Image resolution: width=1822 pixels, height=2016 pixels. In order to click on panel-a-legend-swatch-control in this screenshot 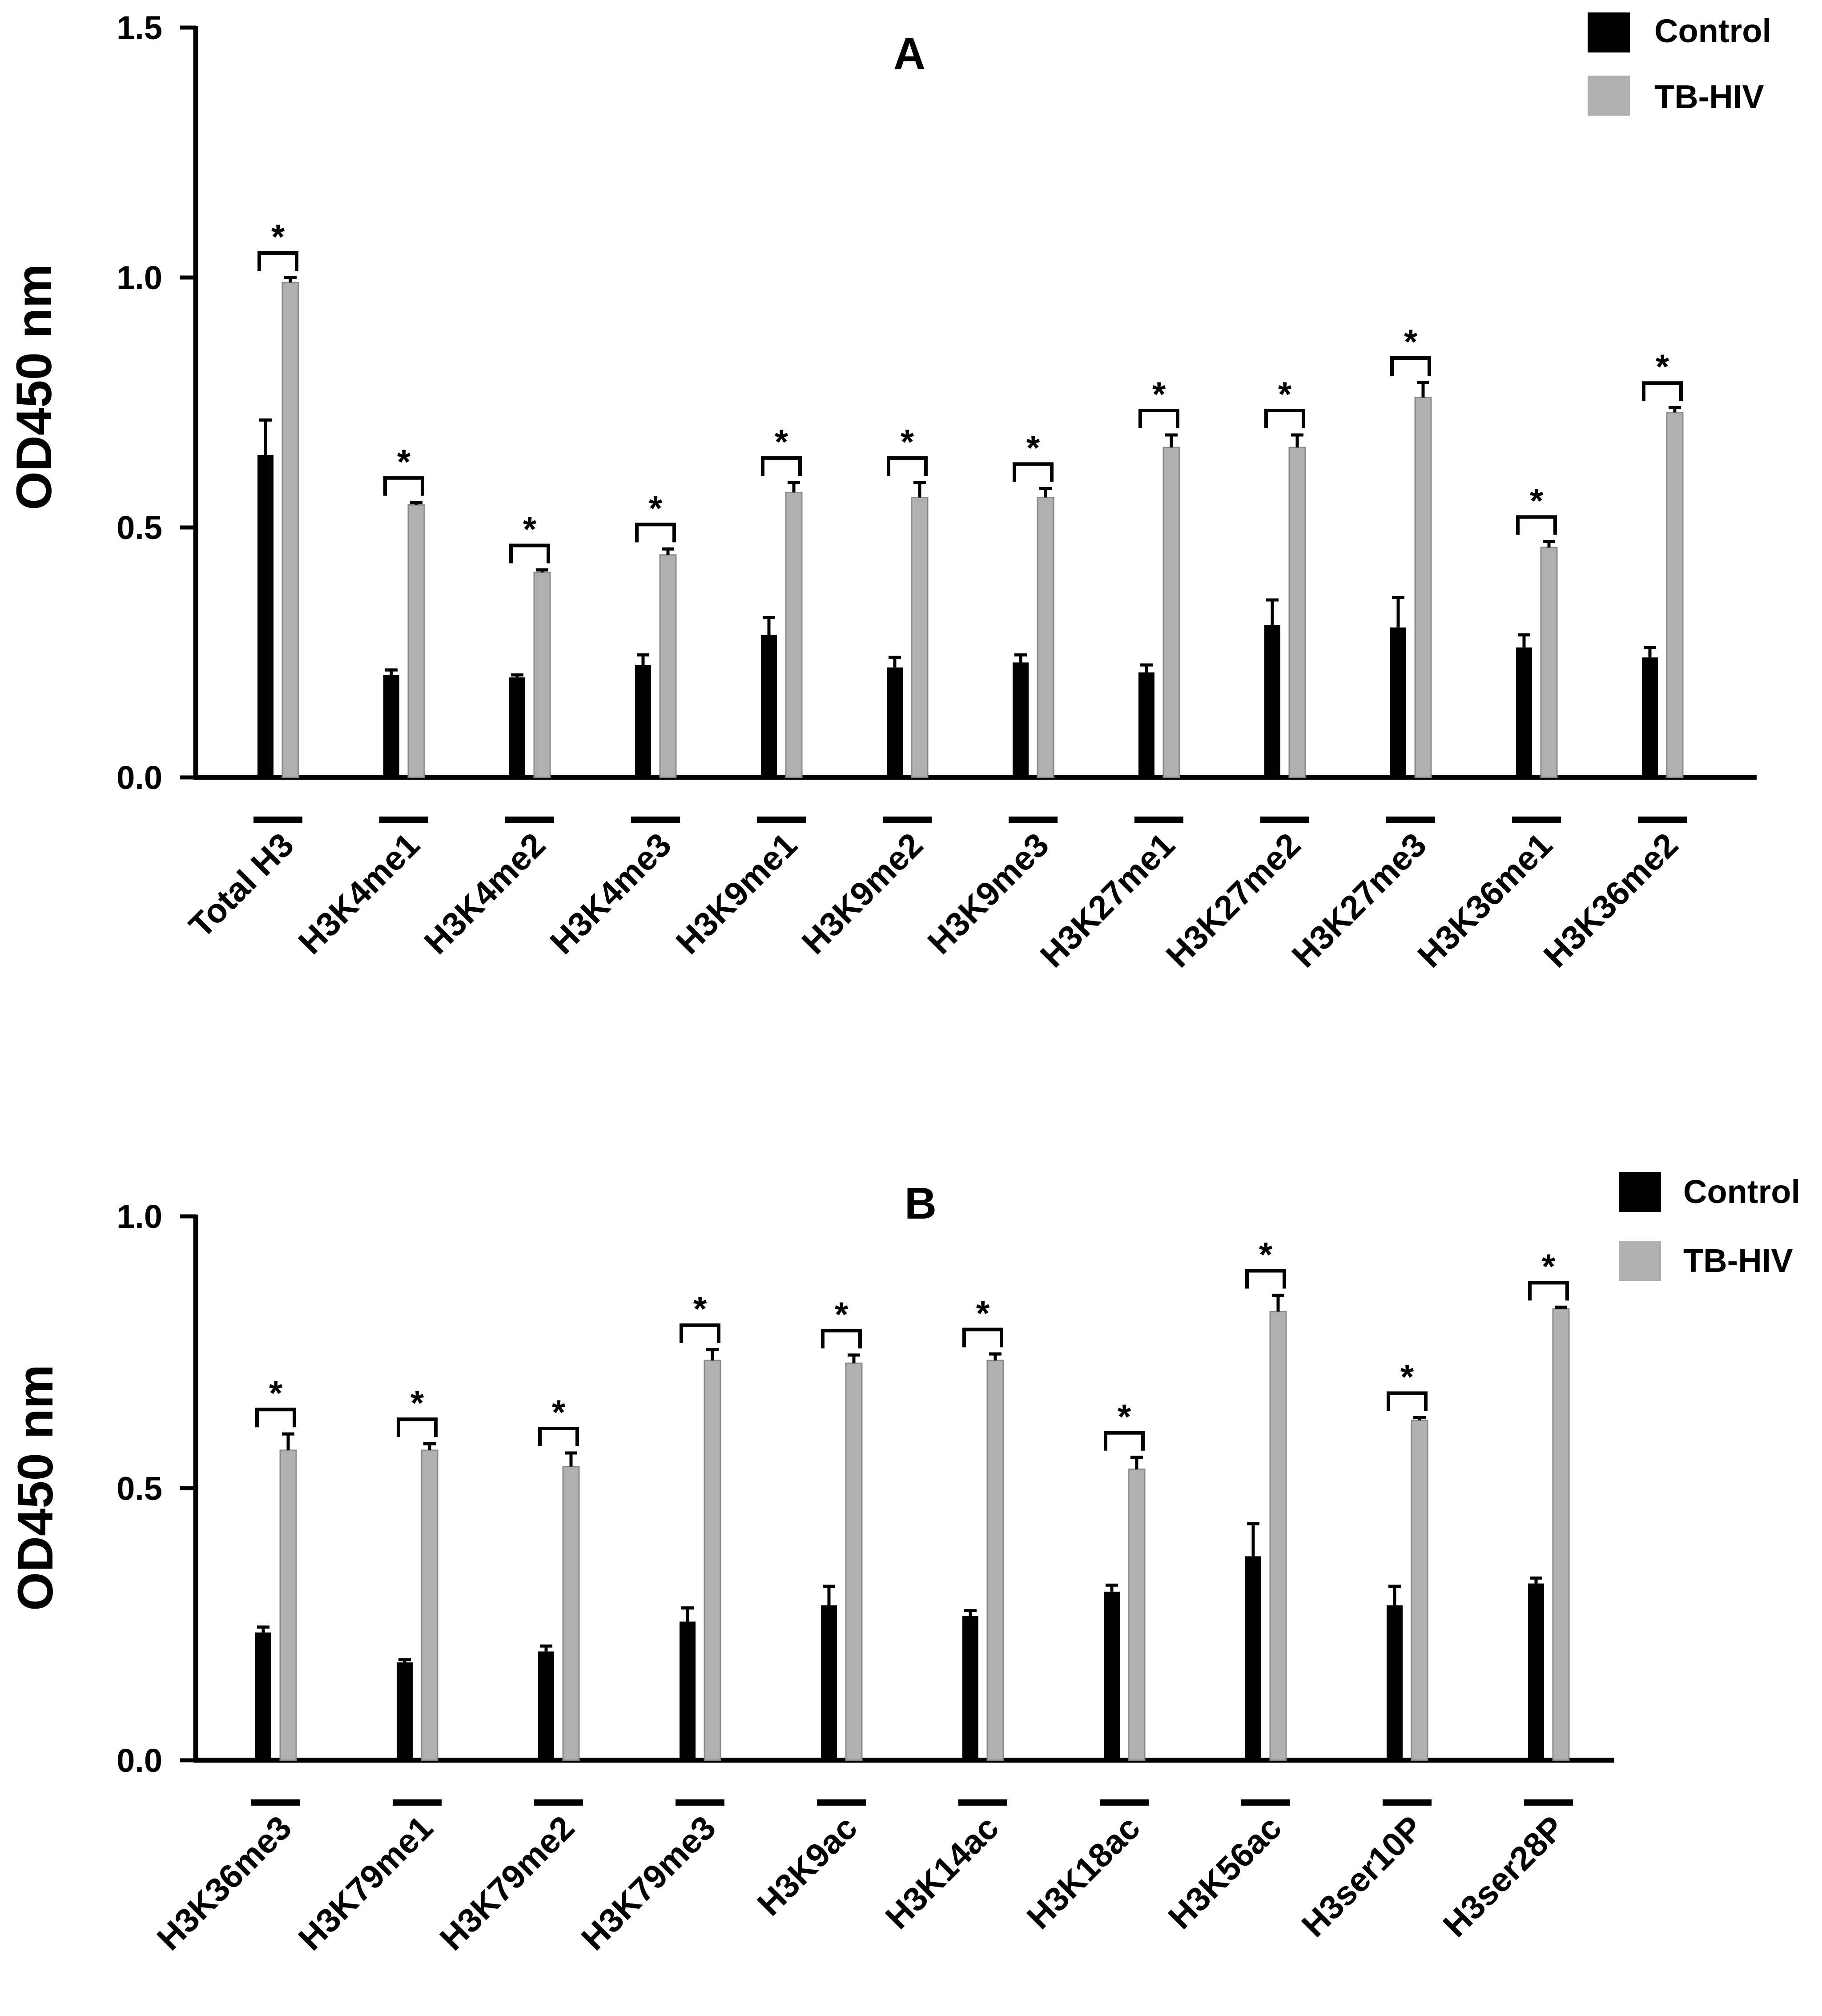, I will do `click(1609, 32)`.